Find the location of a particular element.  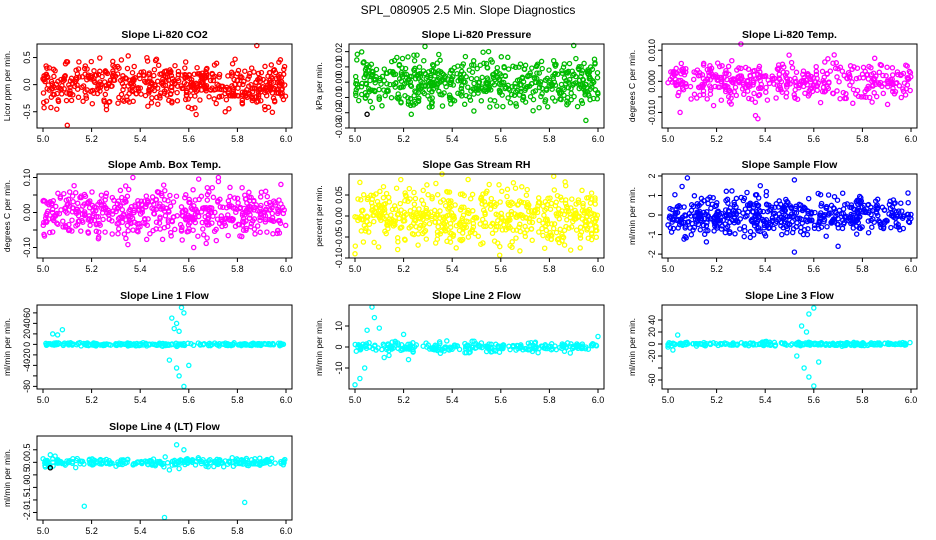

plot-frame is located at coordinates (789, 86).